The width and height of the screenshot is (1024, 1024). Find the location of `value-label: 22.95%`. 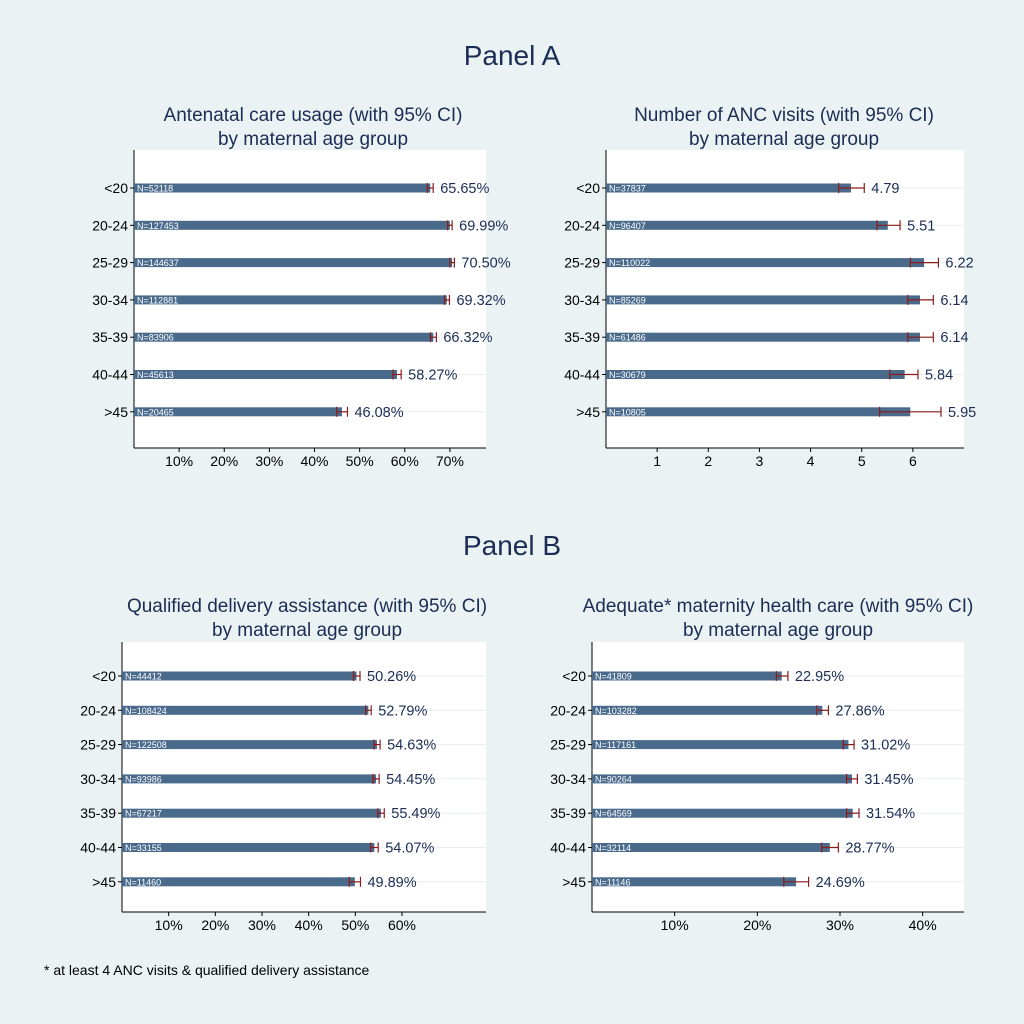

value-label: 22.95% is located at coordinates (819, 677).